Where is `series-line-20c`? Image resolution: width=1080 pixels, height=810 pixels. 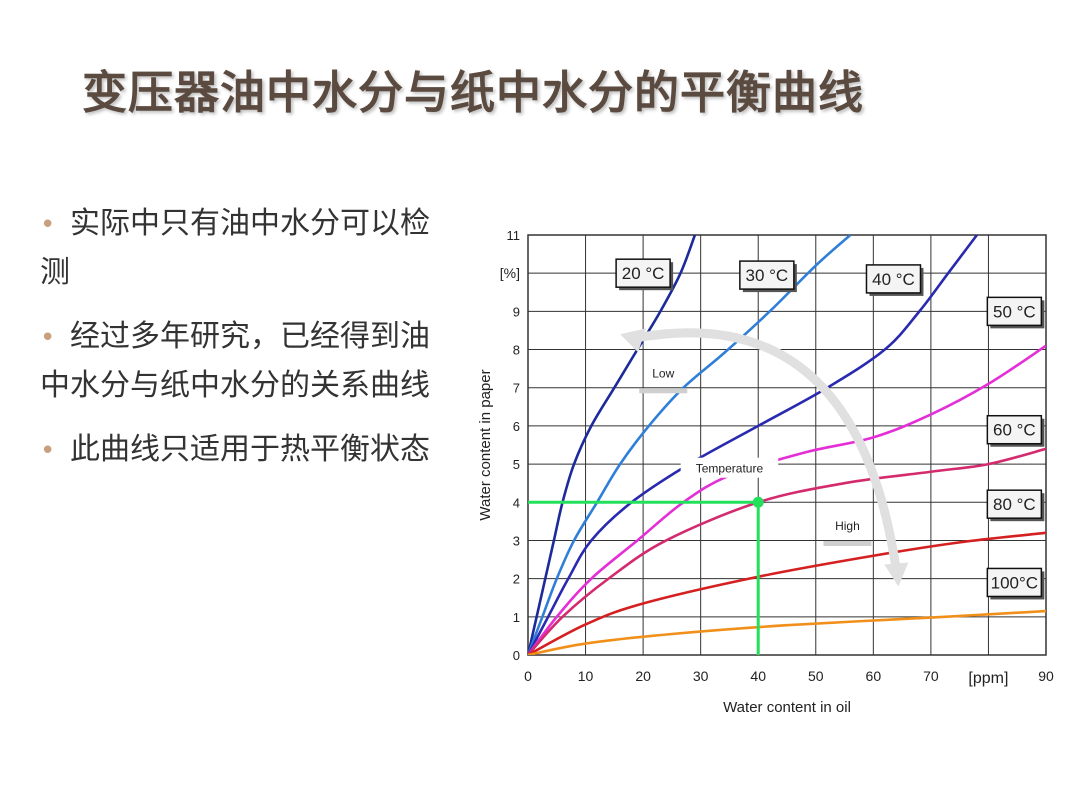 series-line-20c is located at coordinates (612, 445).